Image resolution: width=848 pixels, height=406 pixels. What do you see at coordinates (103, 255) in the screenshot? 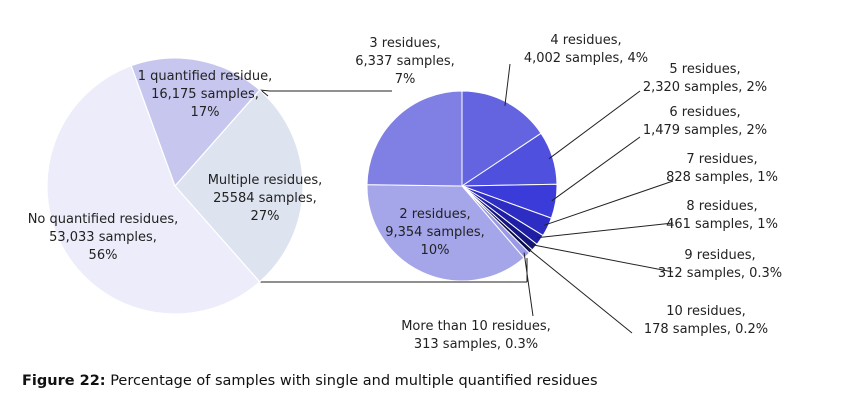
I see `main-slice-label: 56%` at bounding box center [103, 255].